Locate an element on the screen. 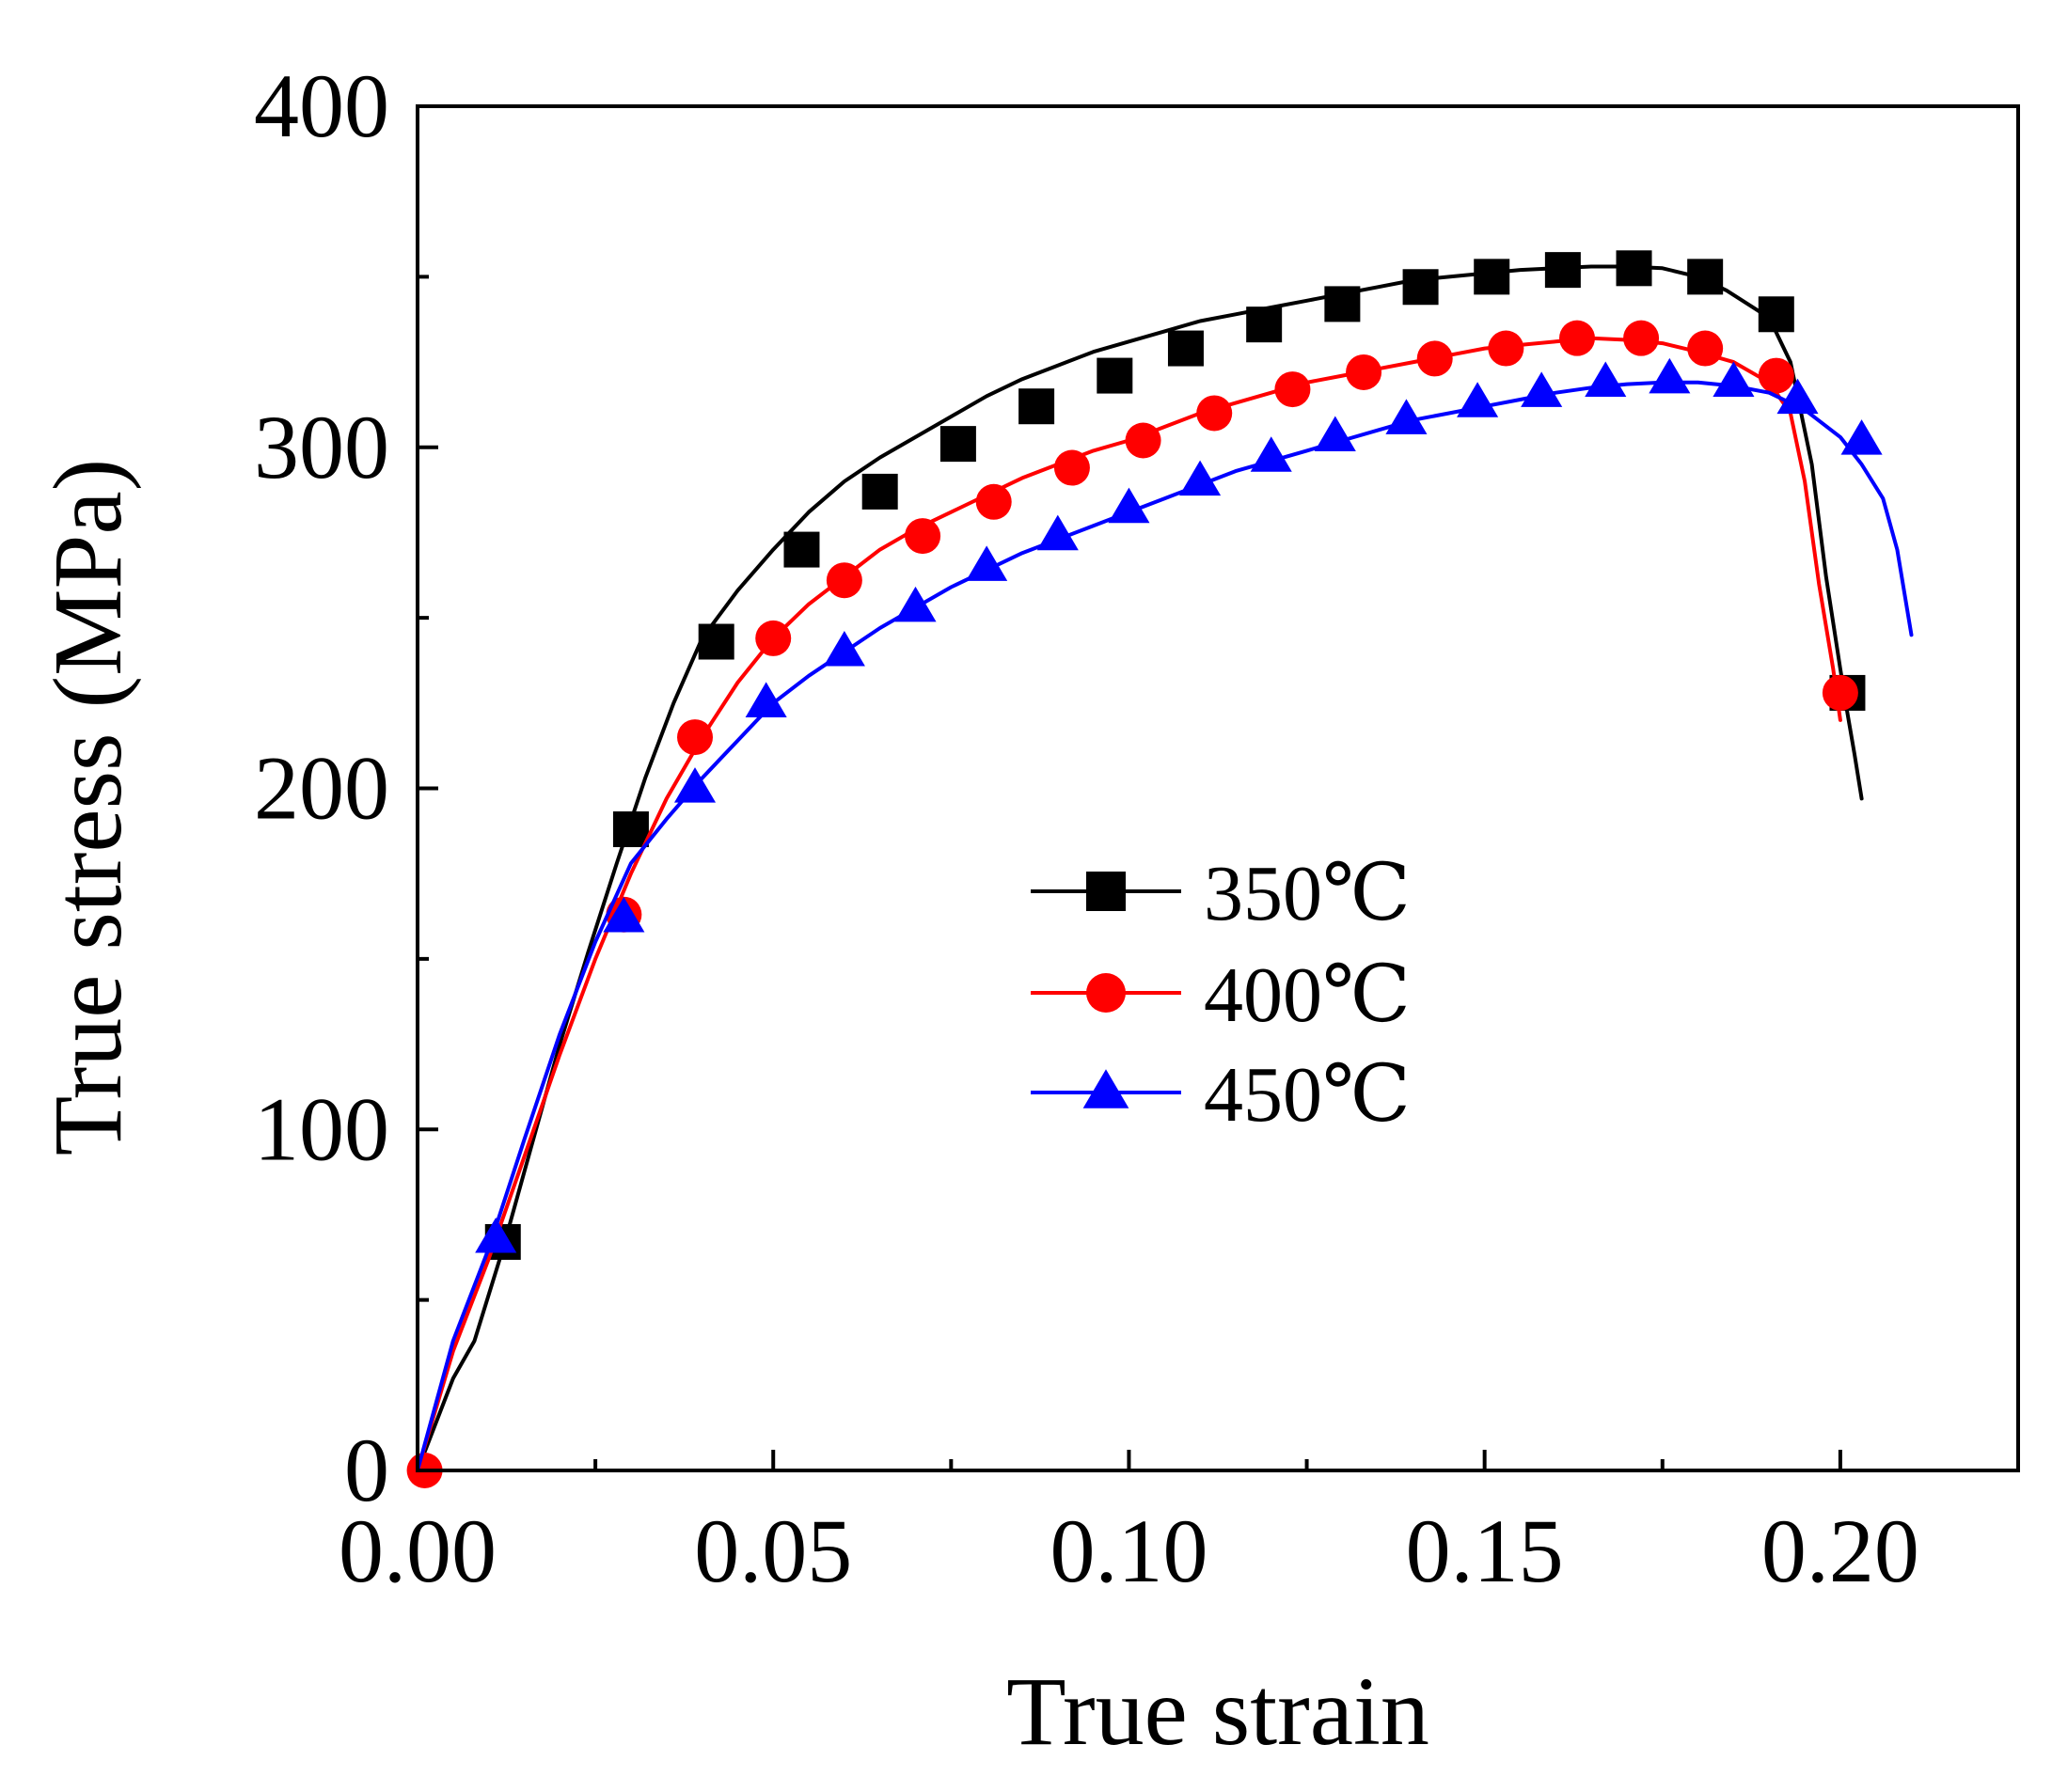  x-tick-label: 0.20 is located at coordinates (1840, 1551).